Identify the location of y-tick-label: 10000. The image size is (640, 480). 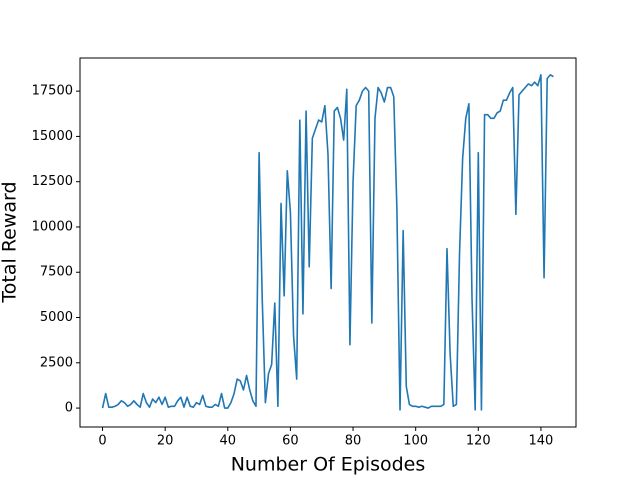
(52, 226).